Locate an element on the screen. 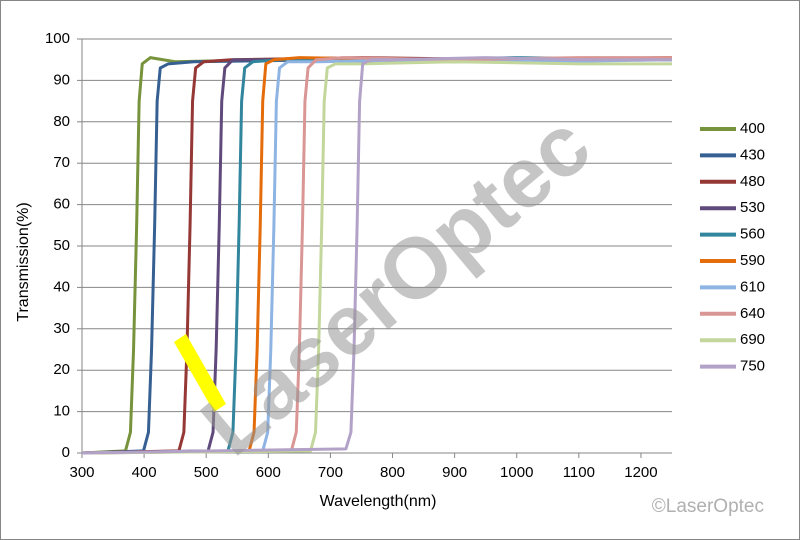 This screenshot has height=540, width=800. legend-label: 590 is located at coordinates (752, 260).